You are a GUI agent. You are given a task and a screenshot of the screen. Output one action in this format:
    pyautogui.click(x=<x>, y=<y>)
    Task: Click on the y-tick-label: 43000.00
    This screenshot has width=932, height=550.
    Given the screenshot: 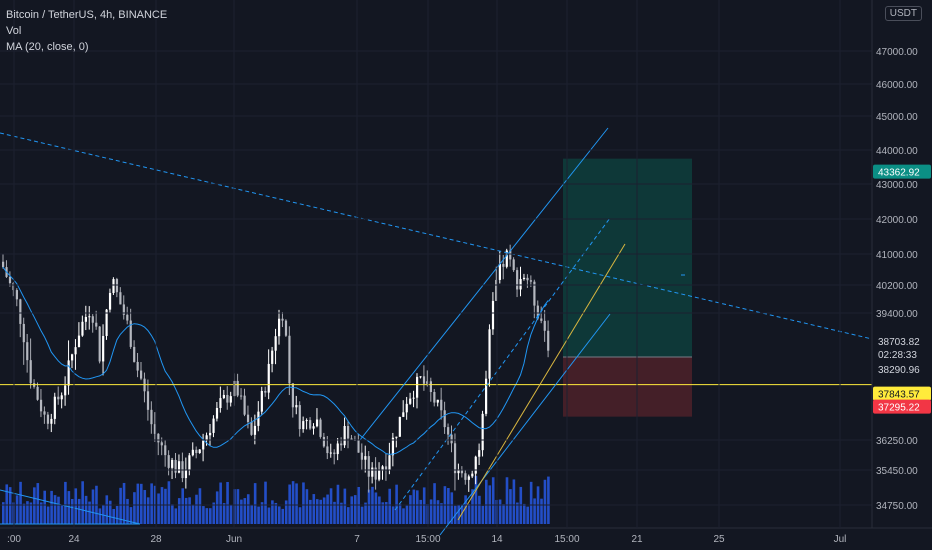 What is the action you would take?
    pyautogui.click(x=897, y=185)
    